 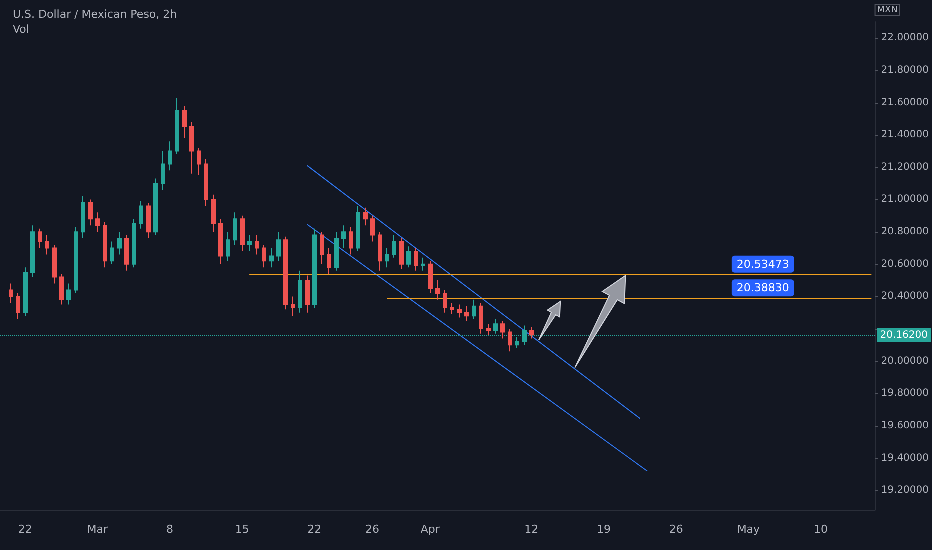 I want to click on y-tick-label: 20.80000, so click(x=905, y=232).